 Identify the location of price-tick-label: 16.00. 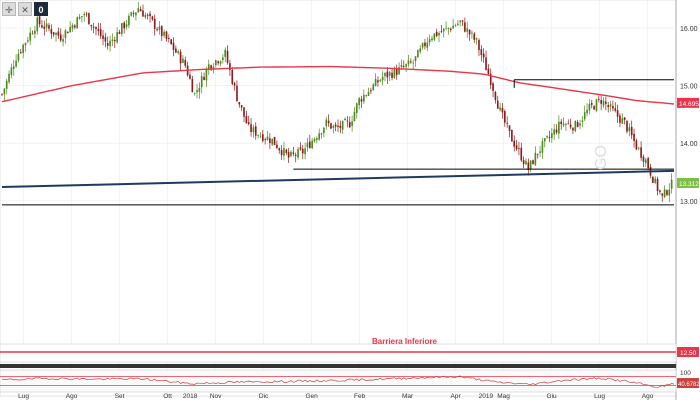
(689, 29).